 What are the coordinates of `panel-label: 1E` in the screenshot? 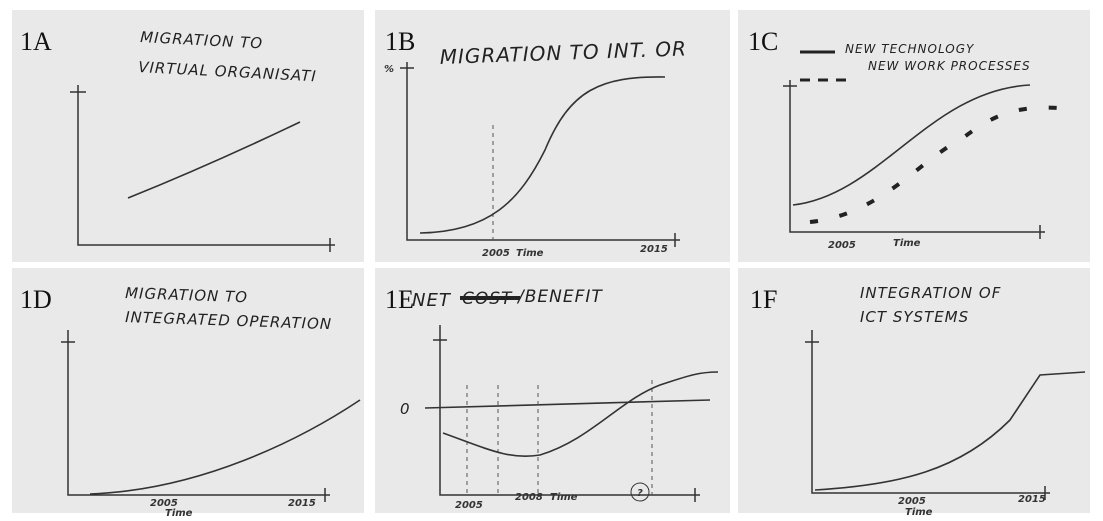 It's located at (399, 299).